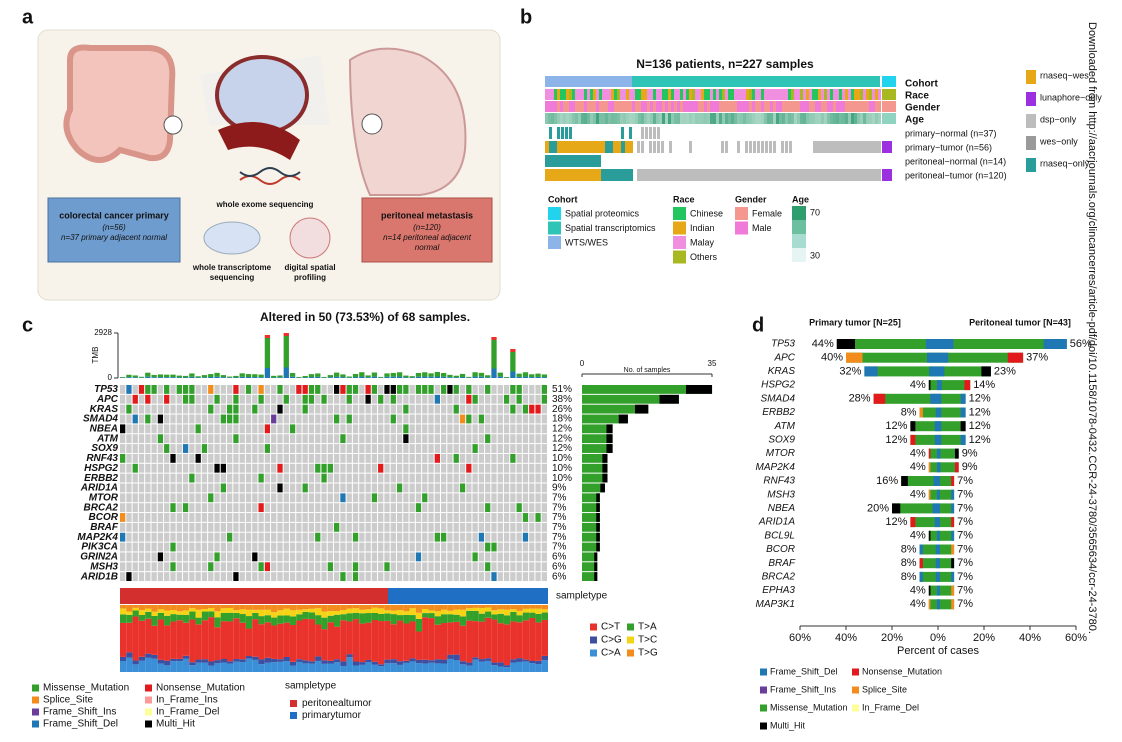  I want to click on sample-bar-part, so click(598, 547).